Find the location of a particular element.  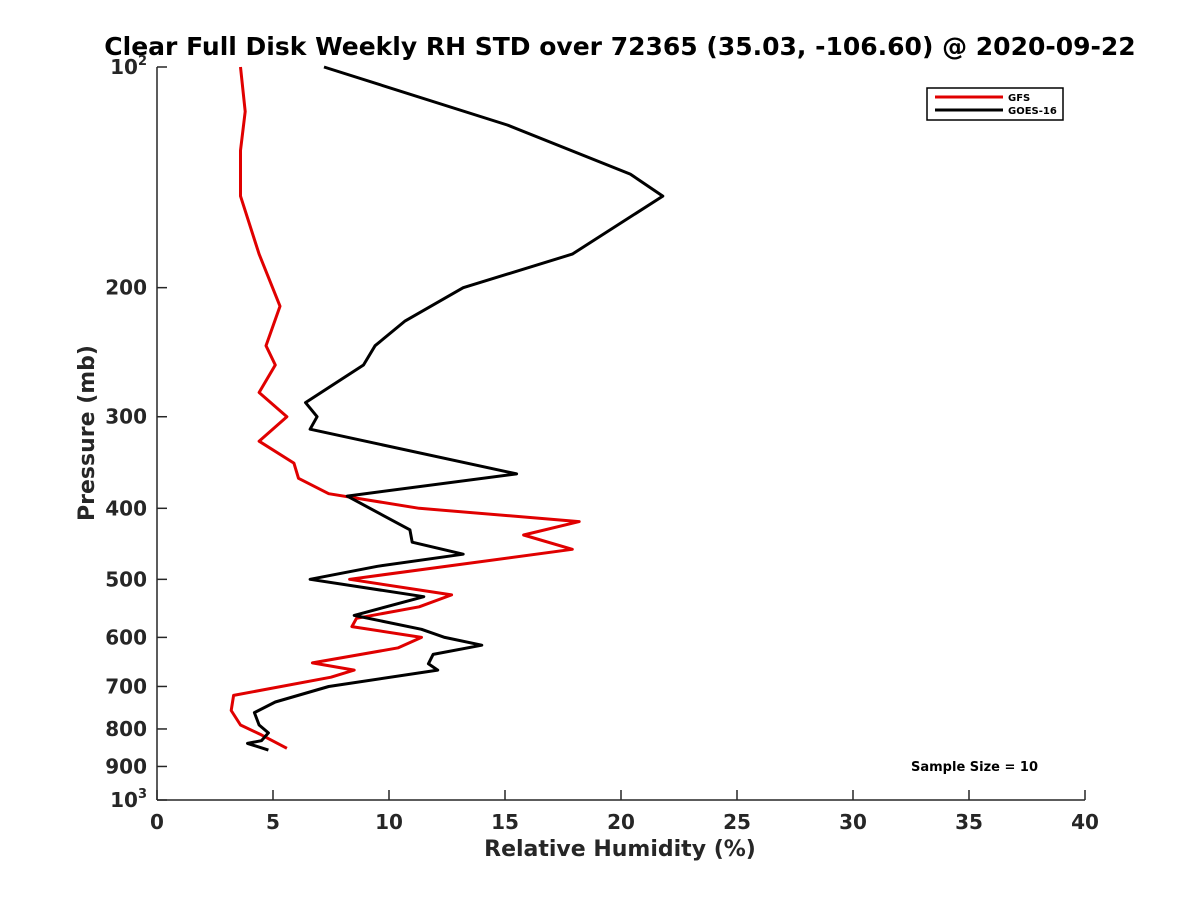

x-tick-label: 5 is located at coordinates (273, 822).